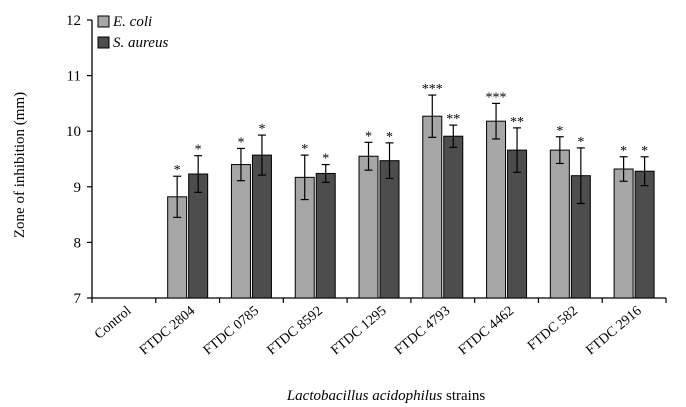  Describe the element at coordinates (20, 165) in the screenshot. I see `y-axis-title: Zone of inhibition (mm)` at that location.